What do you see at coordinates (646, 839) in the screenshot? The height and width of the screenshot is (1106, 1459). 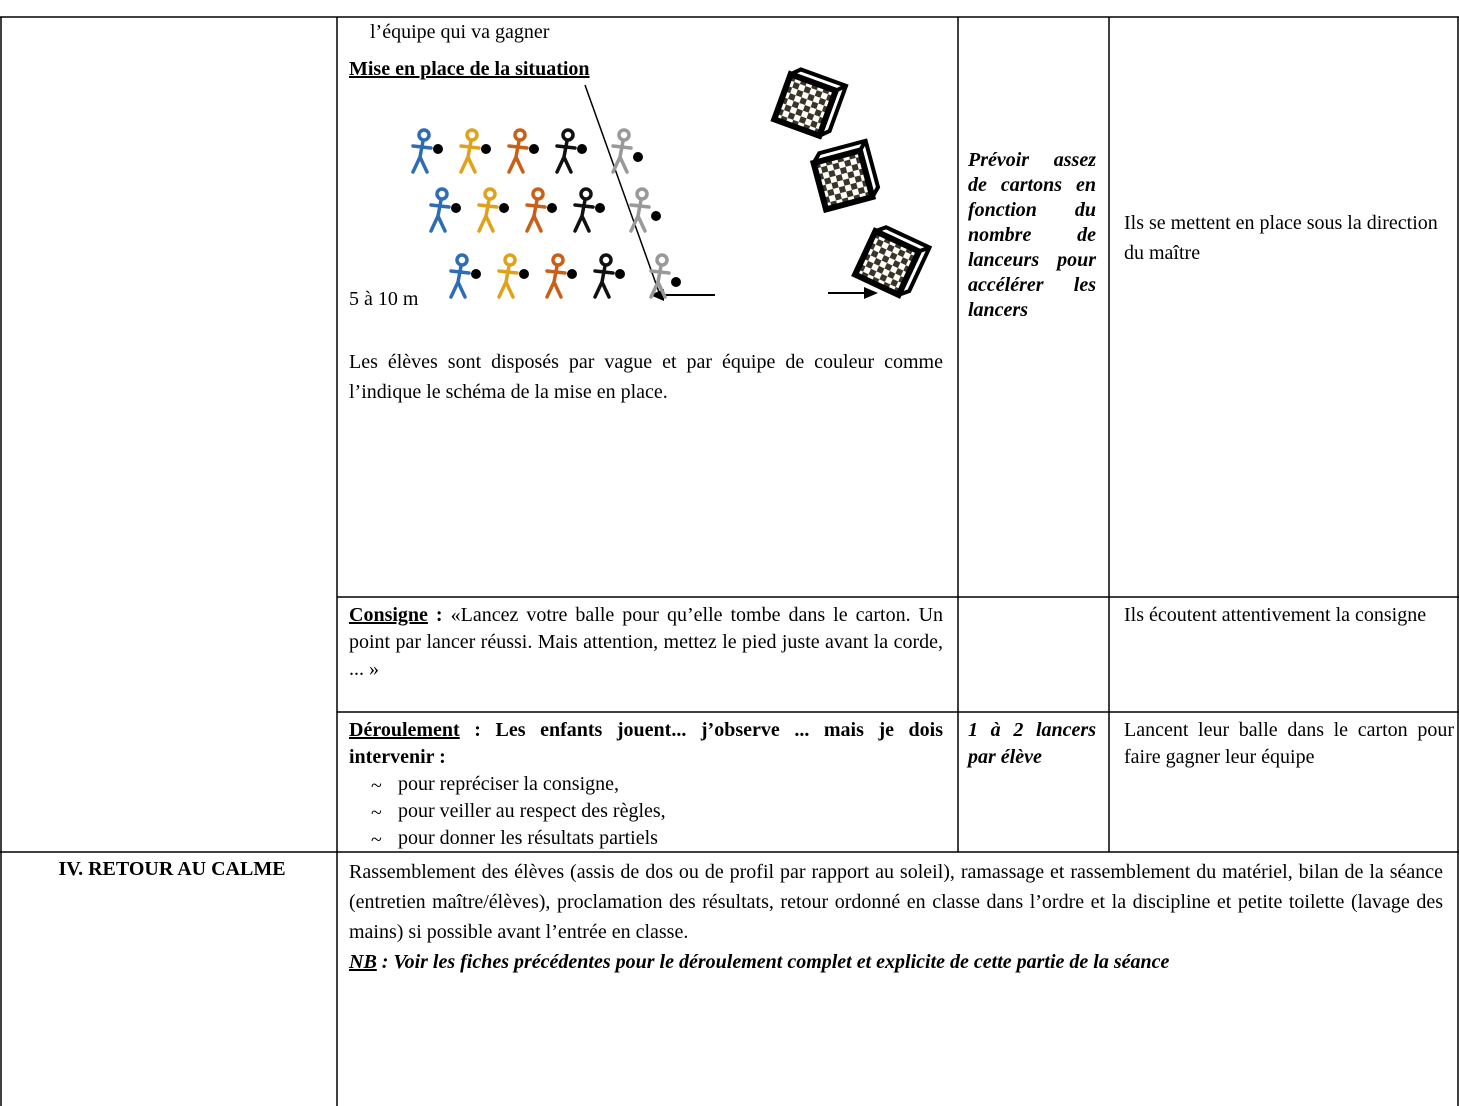 I see `list-item: pour donner les résultats partiels` at bounding box center [646, 839].